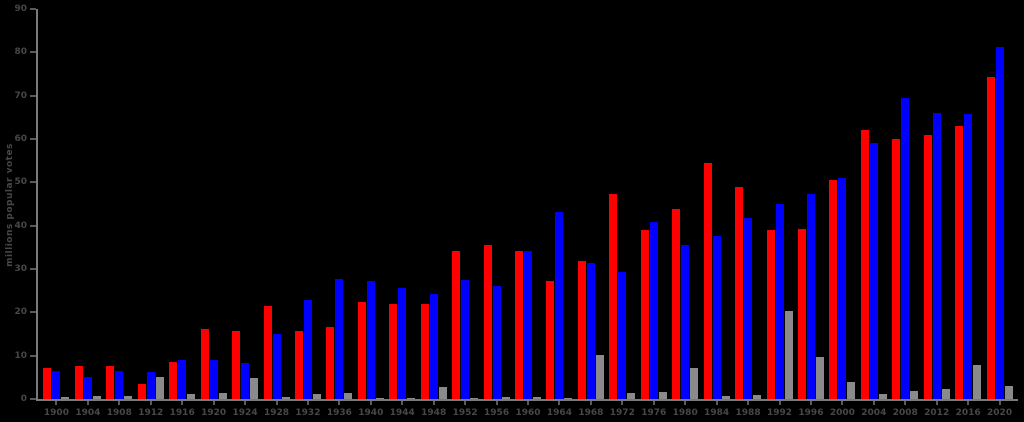 The image size is (1024, 422). Describe the element at coordinates (959, 262) in the screenshot. I see `bar-republican-2016` at that location.